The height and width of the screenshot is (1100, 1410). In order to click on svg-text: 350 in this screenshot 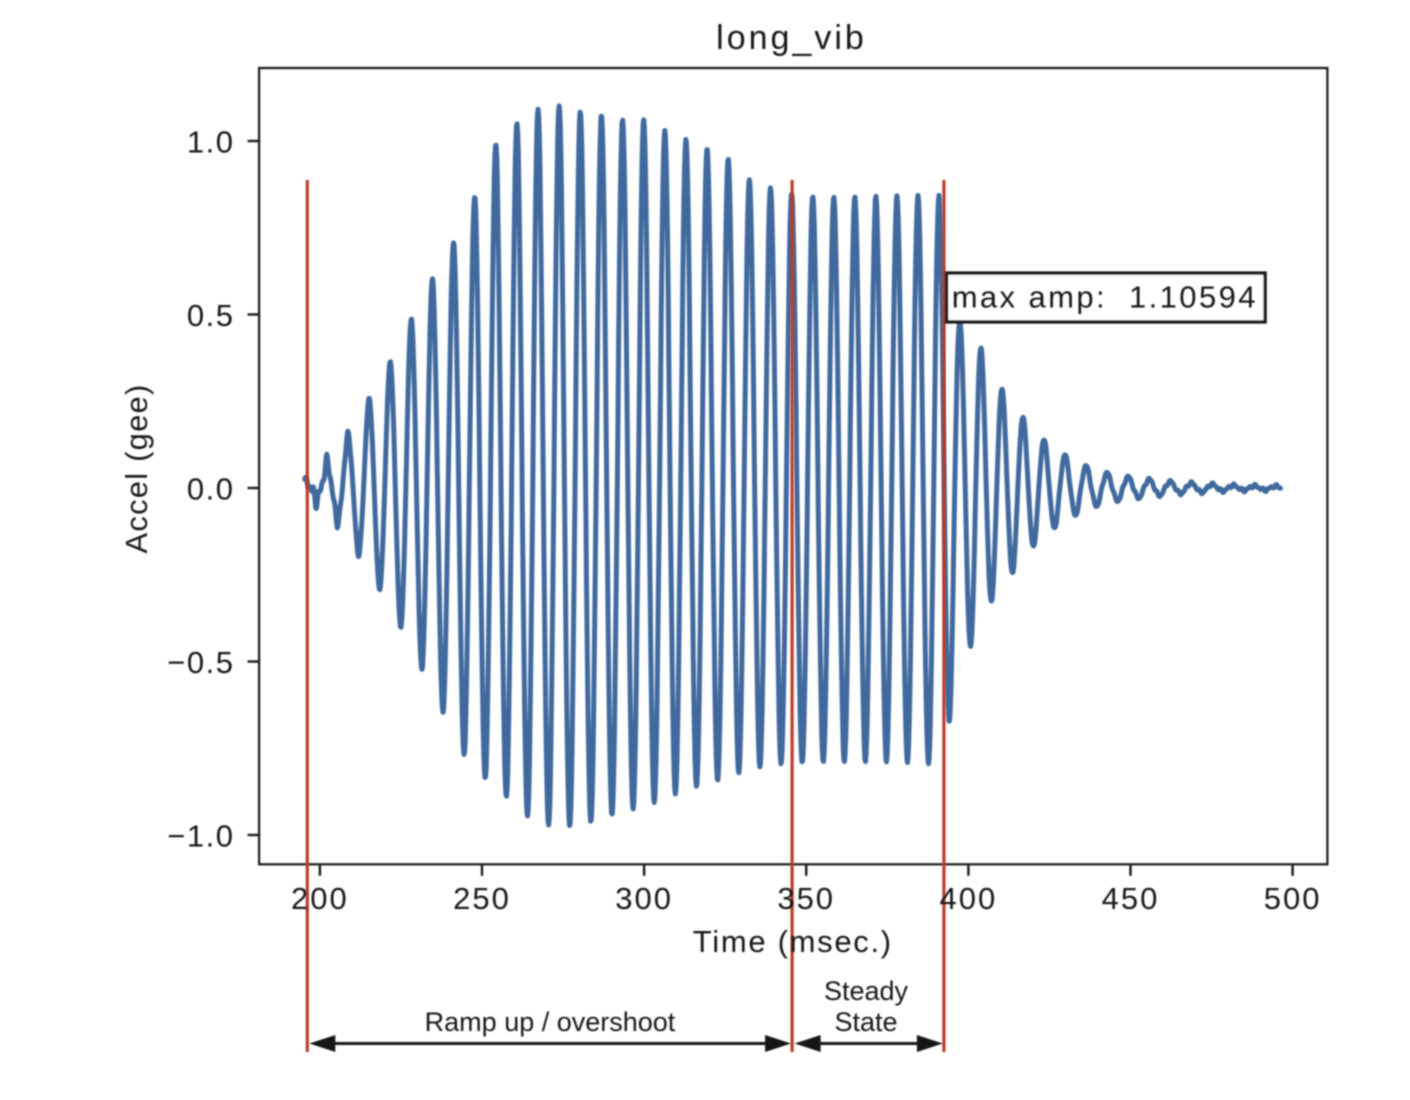, I will do `click(806, 898)`.